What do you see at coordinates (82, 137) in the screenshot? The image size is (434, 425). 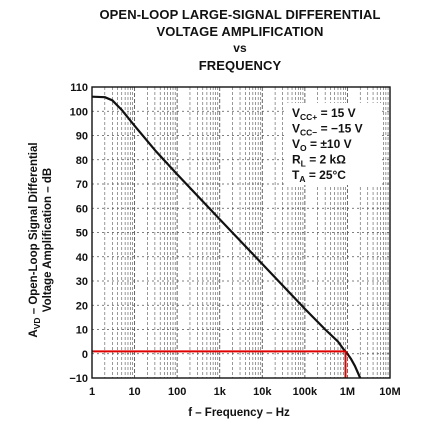 I see `y-tick-label: 90` at bounding box center [82, 137].